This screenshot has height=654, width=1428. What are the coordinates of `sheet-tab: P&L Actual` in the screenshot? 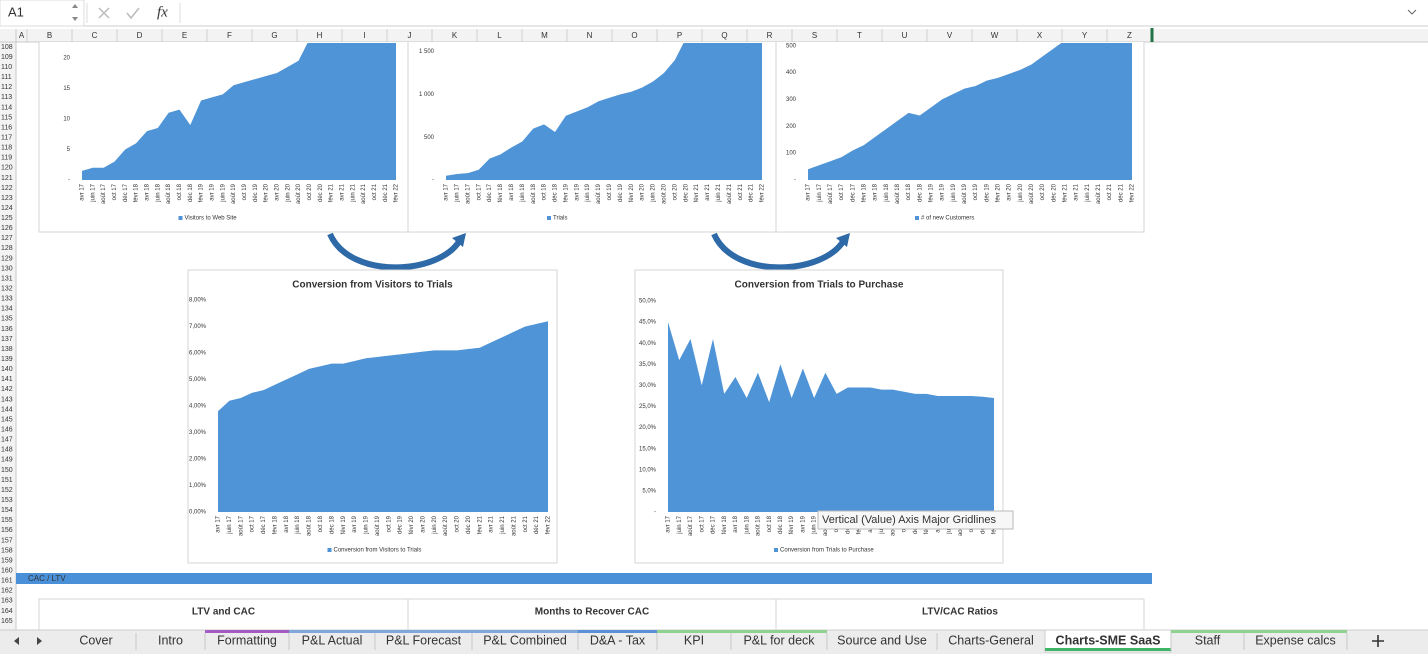 It's located at (332, 640).